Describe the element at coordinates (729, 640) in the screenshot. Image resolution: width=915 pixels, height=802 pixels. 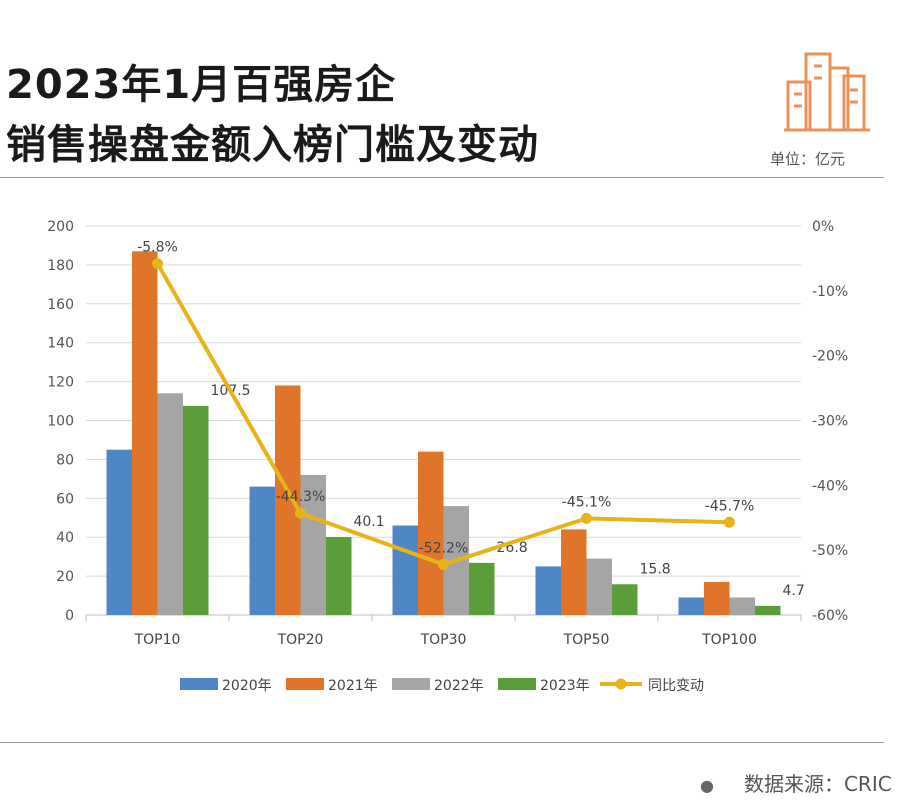
I see `category-label: TOP100` at that location.